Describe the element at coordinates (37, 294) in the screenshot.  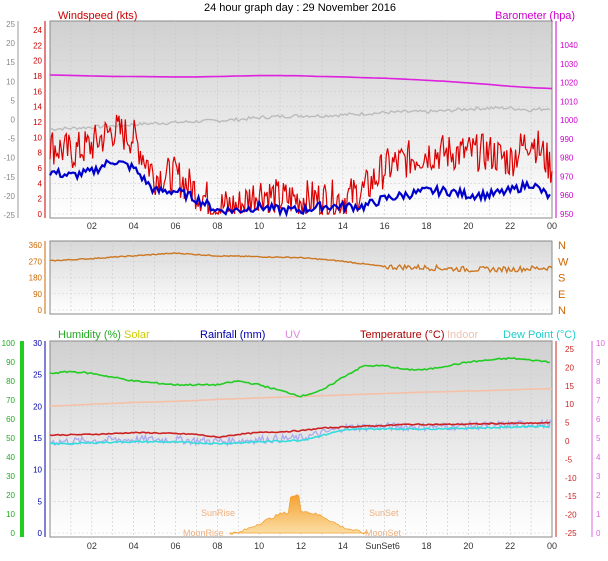
I see `dir-axis-tick: 90` at that location.